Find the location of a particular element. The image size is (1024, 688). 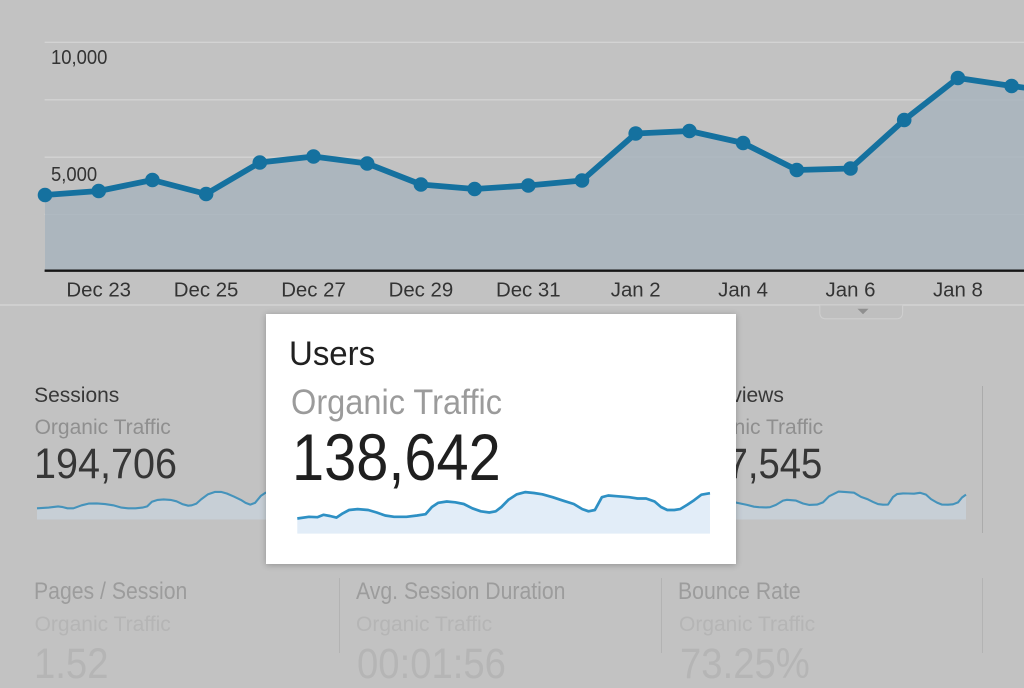

svg-text: Dec 31 is located at coordinates (528, 290).